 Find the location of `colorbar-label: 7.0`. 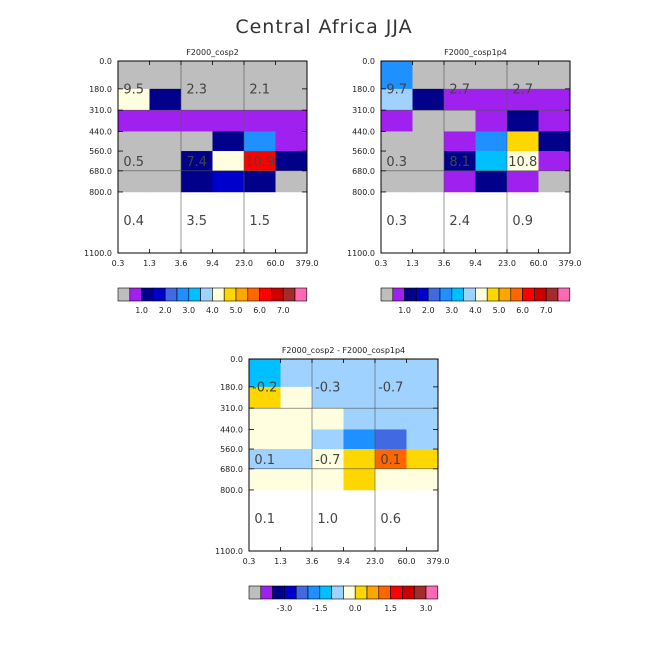

colorbar-label: 7.0 is located at coordinates (546, 310).